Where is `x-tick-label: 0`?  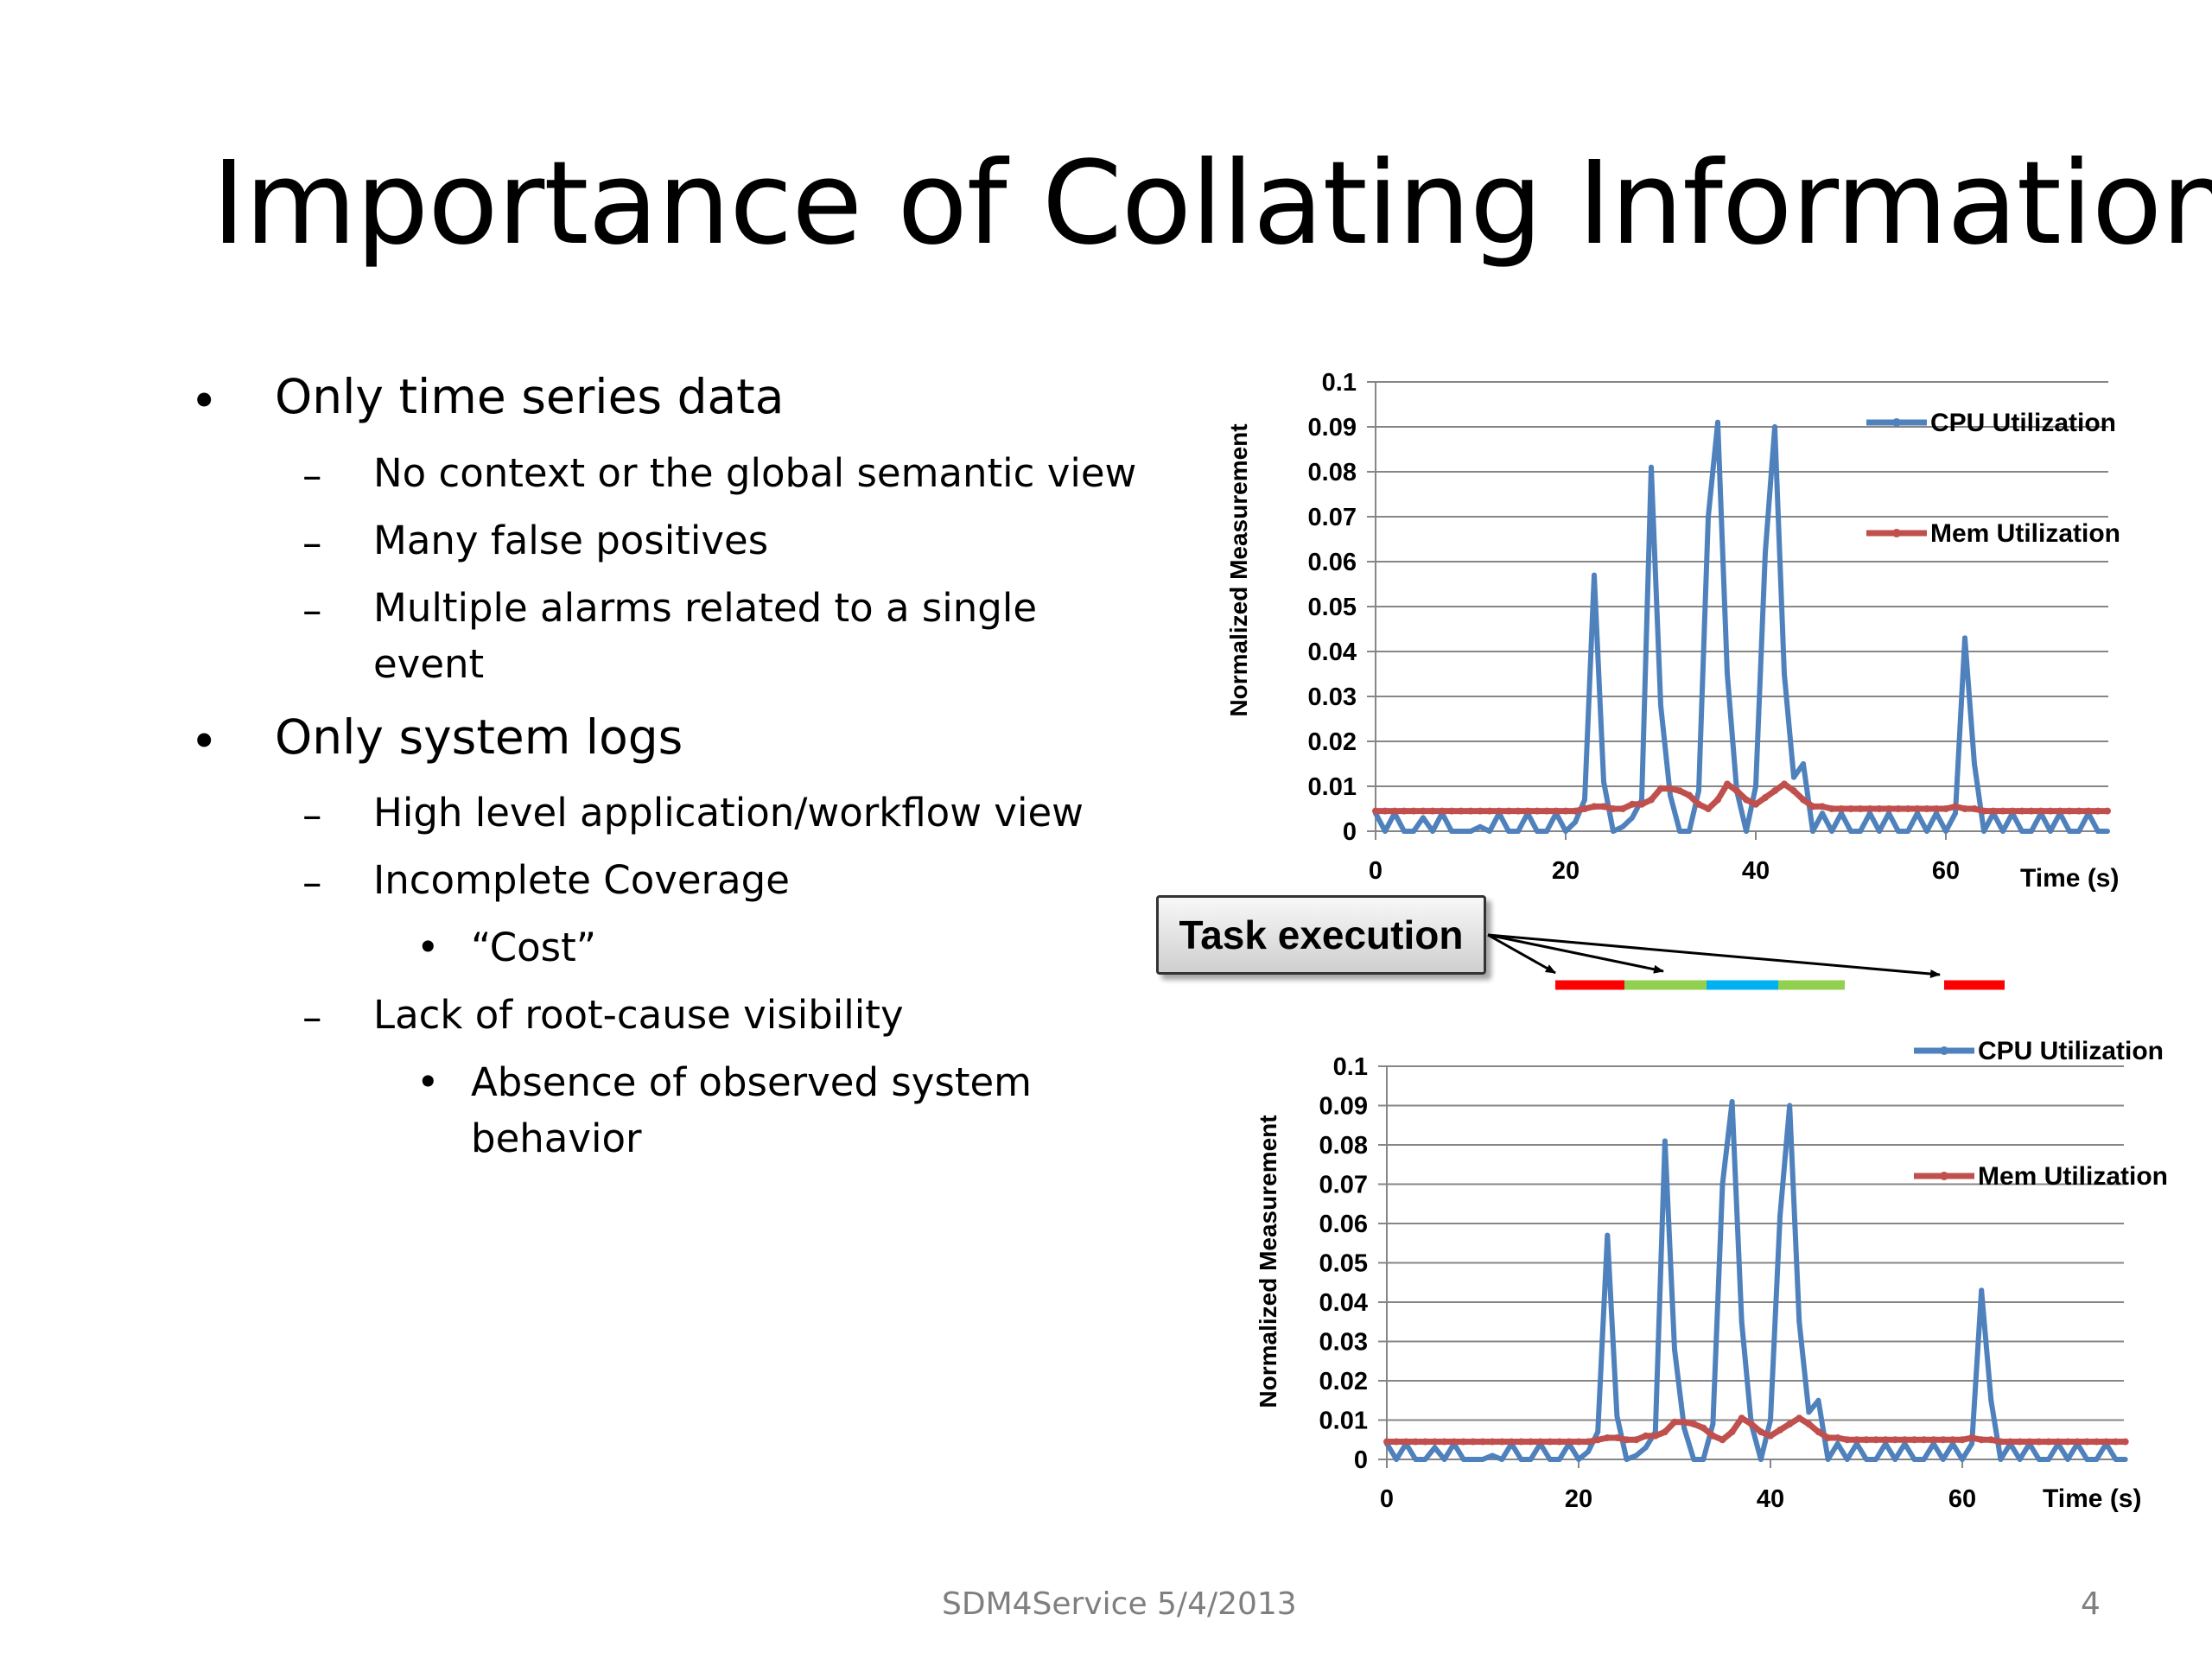 x-tick-label: 0 is located at coordinates (1387, 1499).